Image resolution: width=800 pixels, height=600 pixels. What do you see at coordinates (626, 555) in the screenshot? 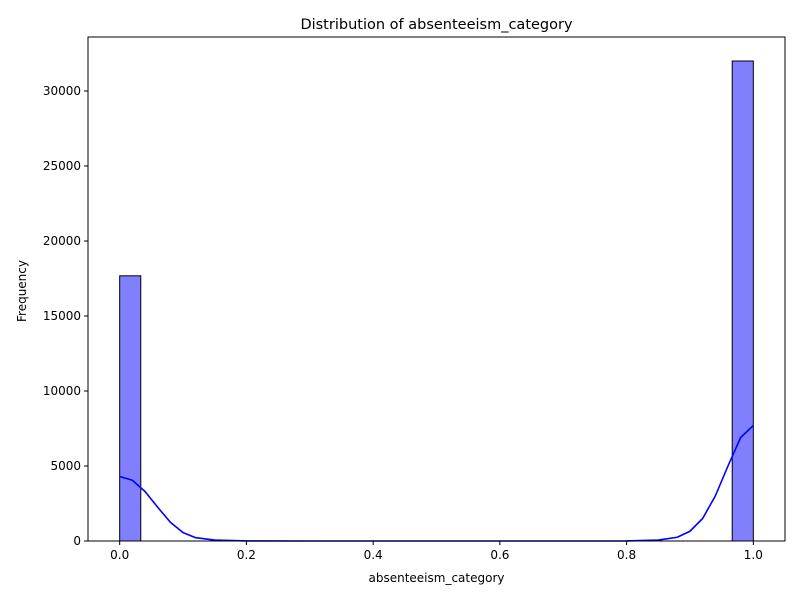
I see `x-tick-label: 0.8` at bounding box center [626, 555].